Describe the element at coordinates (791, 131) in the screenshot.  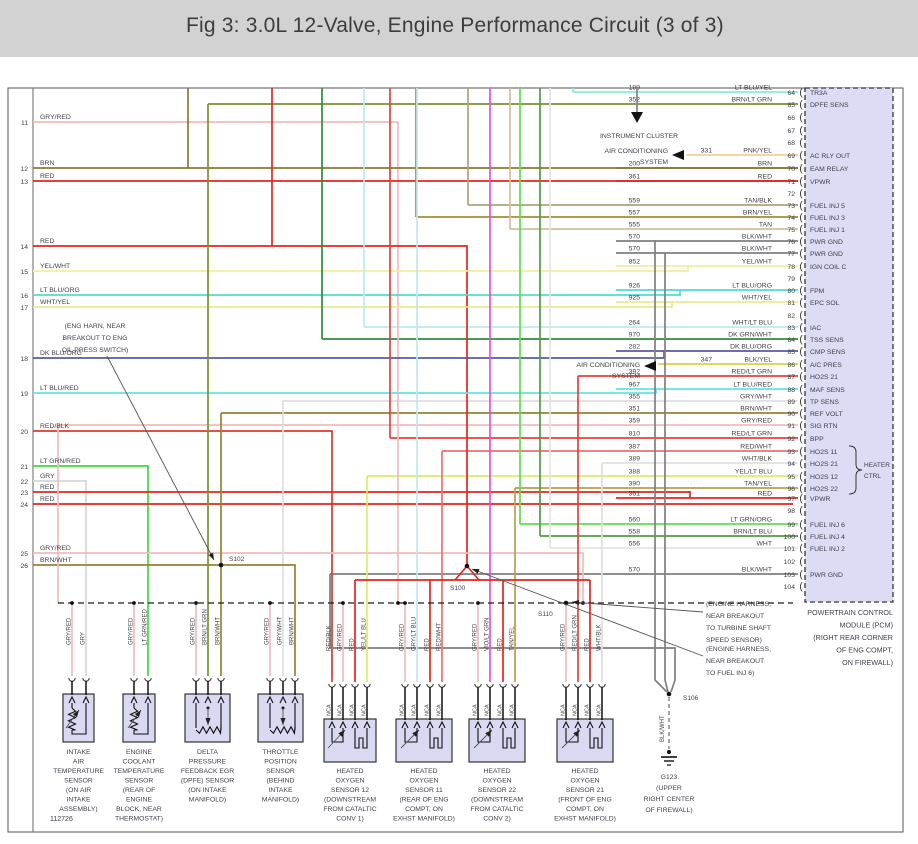
I see `pcm-pin-number: 67` at that location.